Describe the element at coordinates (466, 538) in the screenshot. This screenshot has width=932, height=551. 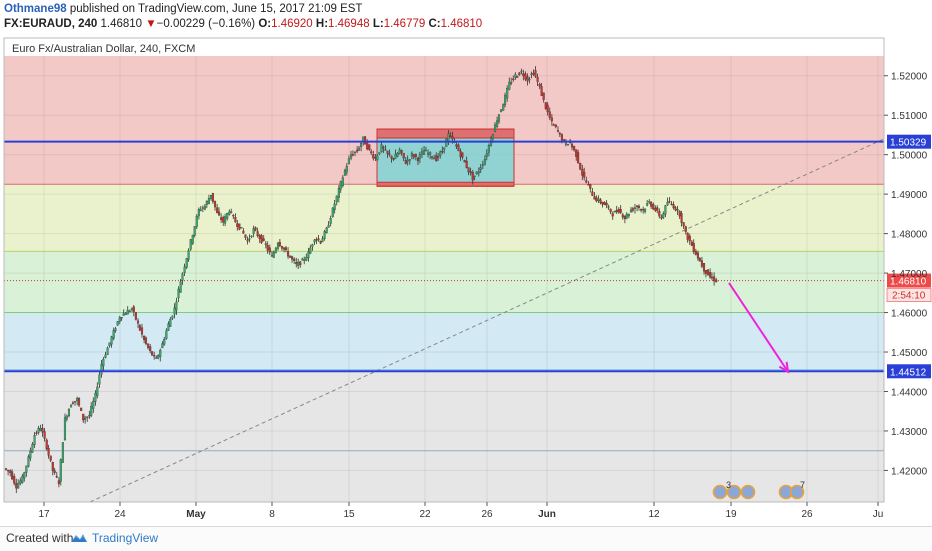
I see `footer: Created with TradingView` at that location.